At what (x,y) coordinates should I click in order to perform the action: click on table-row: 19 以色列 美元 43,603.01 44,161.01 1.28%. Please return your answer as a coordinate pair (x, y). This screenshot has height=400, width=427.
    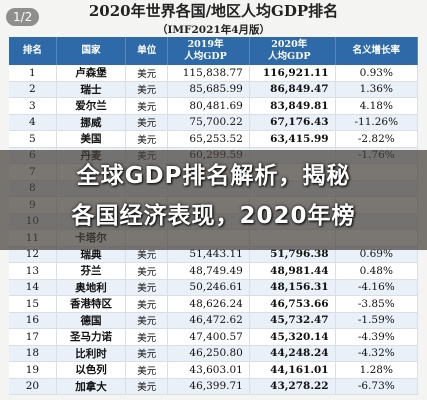
    Looking at the image, I should click on (214, 370).